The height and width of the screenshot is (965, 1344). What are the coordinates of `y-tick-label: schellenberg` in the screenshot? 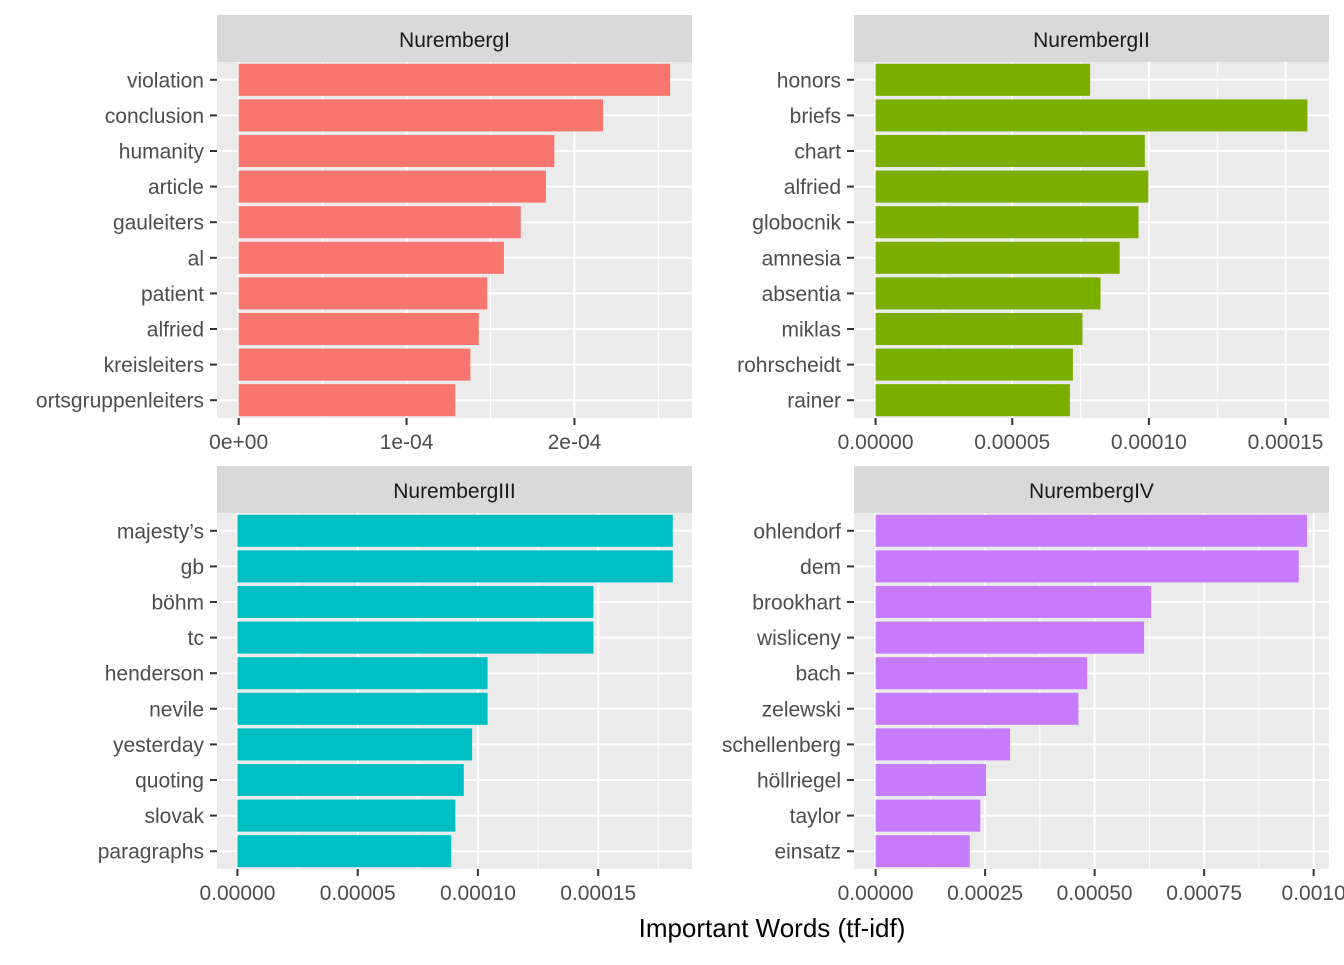 It's located at (781, 745).